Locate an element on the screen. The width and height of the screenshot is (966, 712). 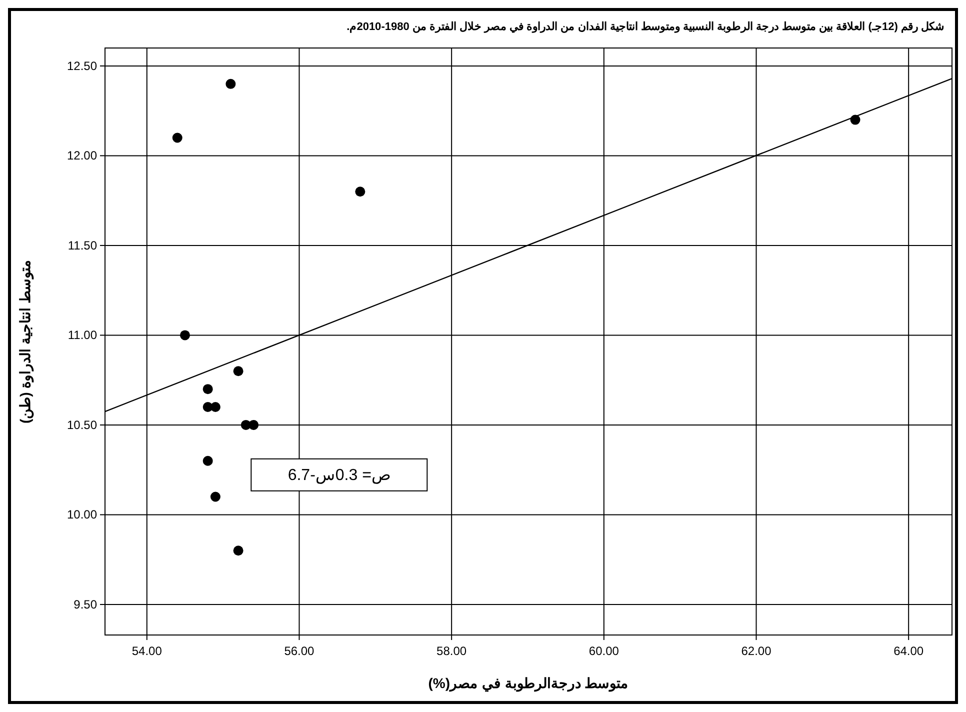
x-tick-label: 62.00 is located at coordinates (756, 651).